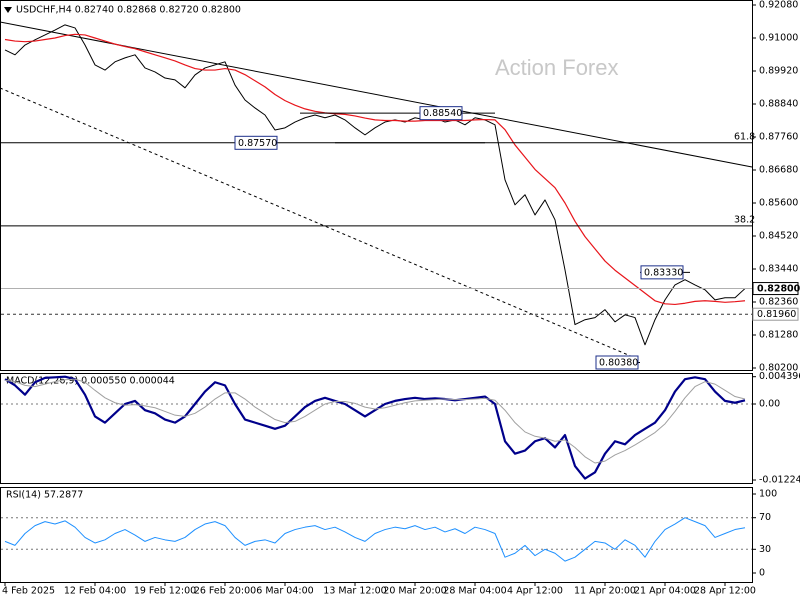 The height and width of the screenshot is (600, 800). I want to click on x-tick-label: 6 Mar 04:00, so click(284, 591).